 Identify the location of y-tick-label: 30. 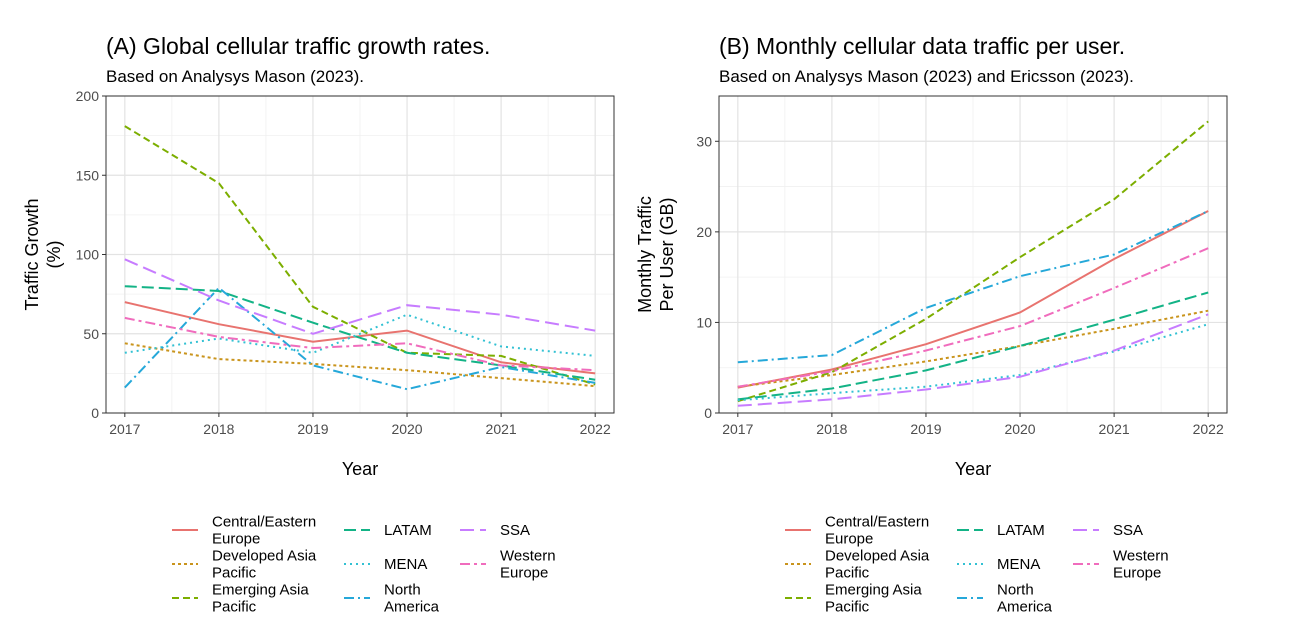
(704, 141).